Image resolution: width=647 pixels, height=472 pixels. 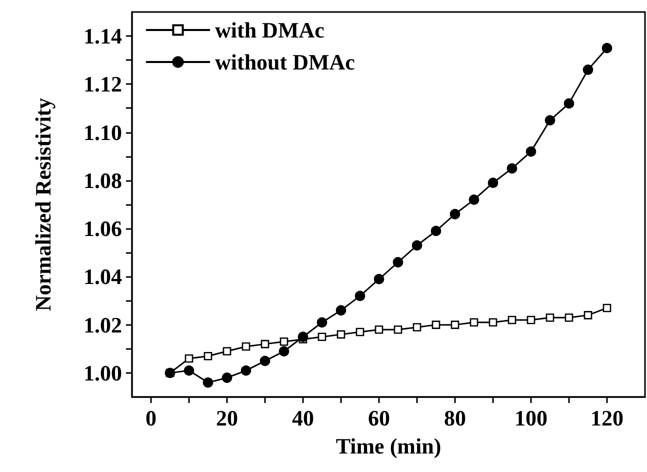 What do you see at coordinates (103, 84) in the screenshot?
I see `y-tick-label: 1.12` at bounding box center [103, 84].